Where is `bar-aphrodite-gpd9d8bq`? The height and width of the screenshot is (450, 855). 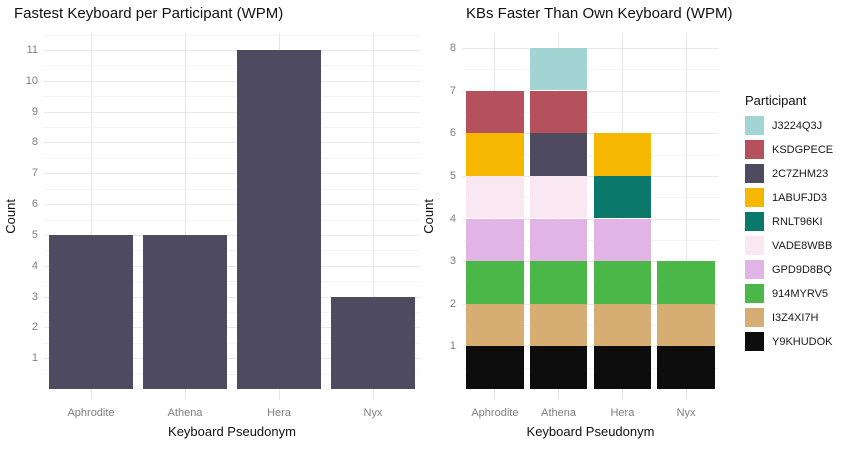 bar-aphrodite-gpd9d8bq is located at coordinates (495, 240).